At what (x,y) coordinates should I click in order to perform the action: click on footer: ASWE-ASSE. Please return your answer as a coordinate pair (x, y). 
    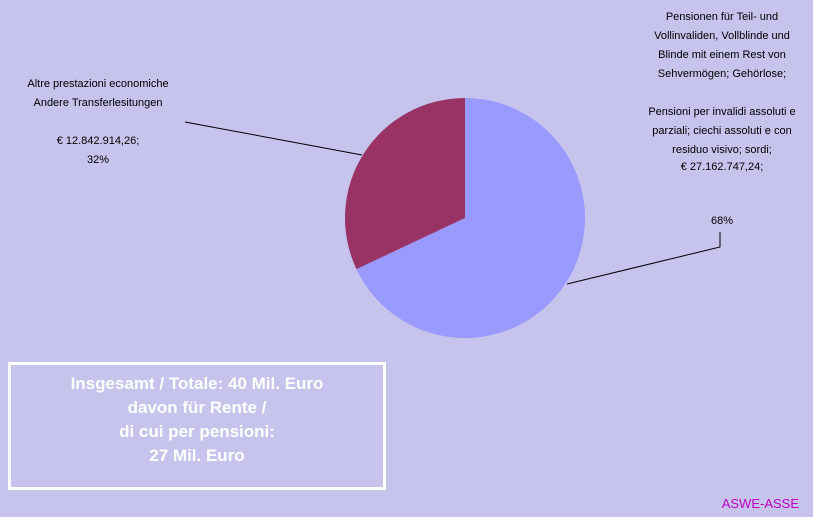
    Looking at the image, I should click on (760, 503).